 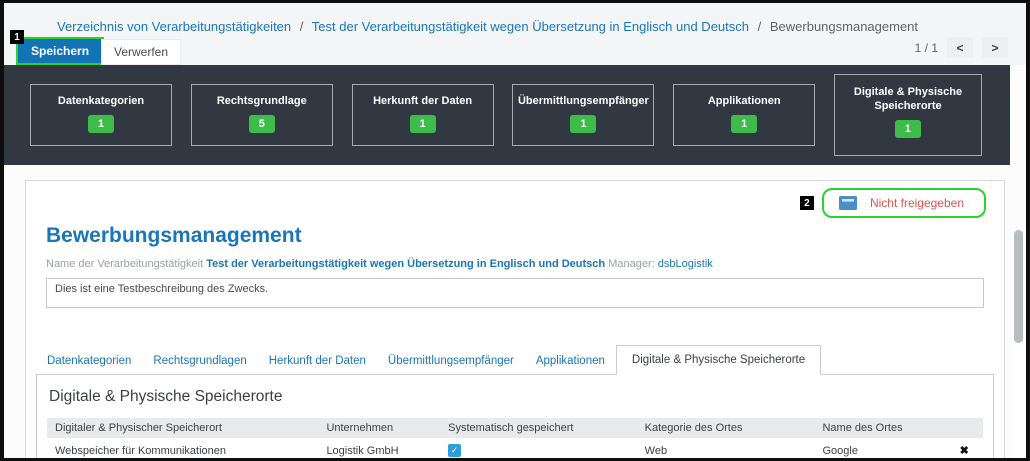 What do you see at coordinates (317, 361) in the screenshot?
I see `tab-herkunft-der-daten: Herkunft der Daten` at bounding box center [317, 361].